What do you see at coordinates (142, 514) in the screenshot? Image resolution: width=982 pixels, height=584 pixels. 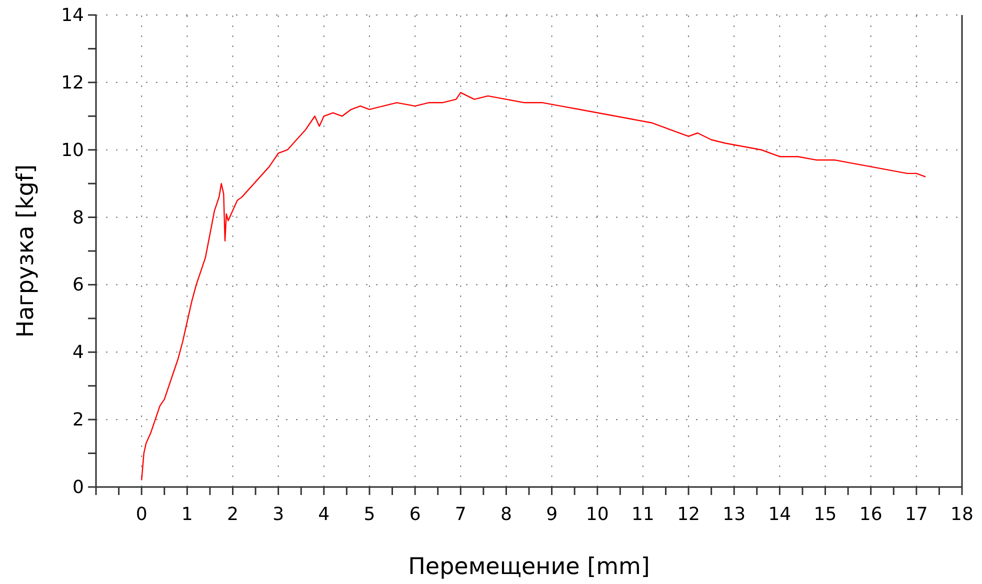 I see `x-tick-label: 0` at bounding box center [142, 514].